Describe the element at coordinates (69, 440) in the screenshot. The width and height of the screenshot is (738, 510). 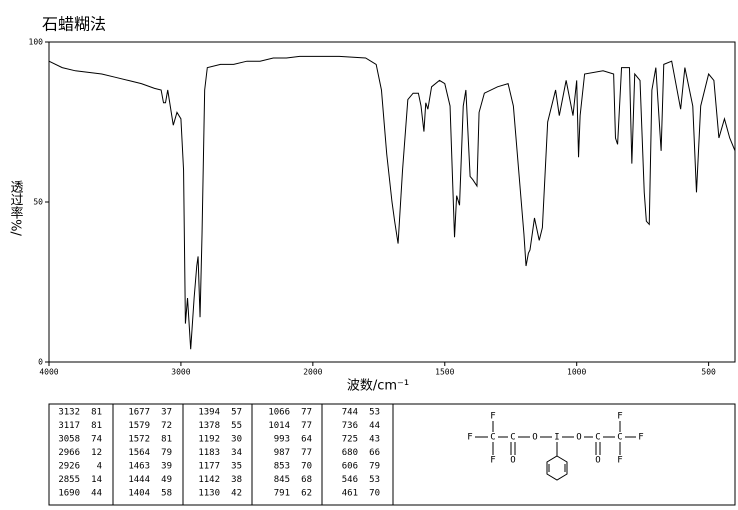
I see `wavenumber-cell: 3058` at that location.